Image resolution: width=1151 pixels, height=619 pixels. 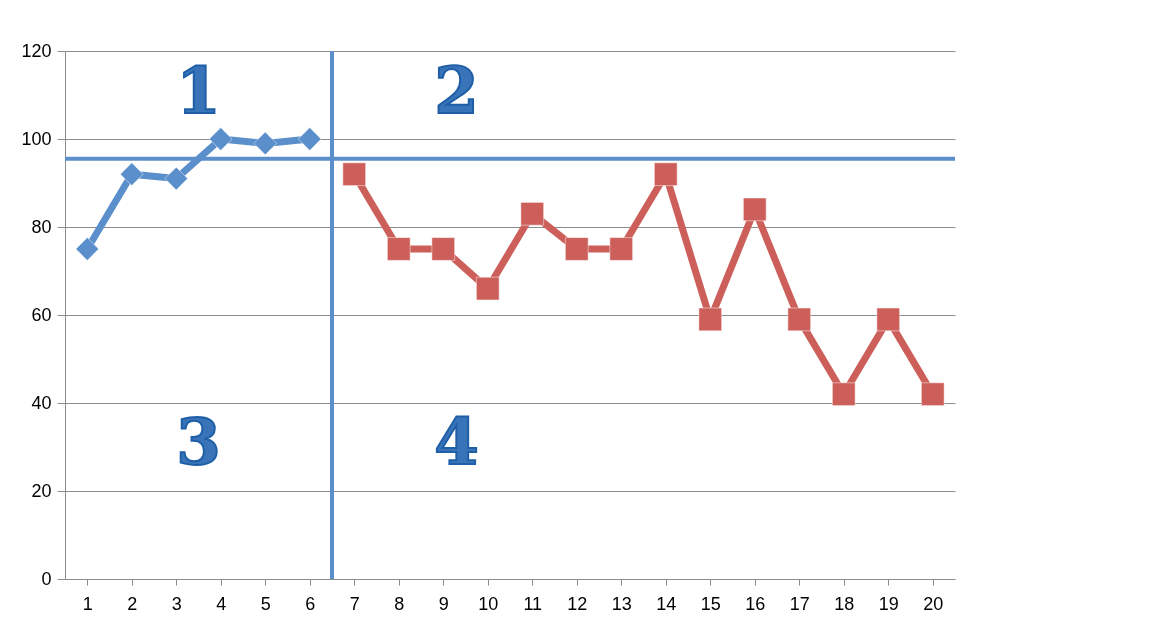 I want to click on x-tick-label: 17, so click(x=799, y=603).